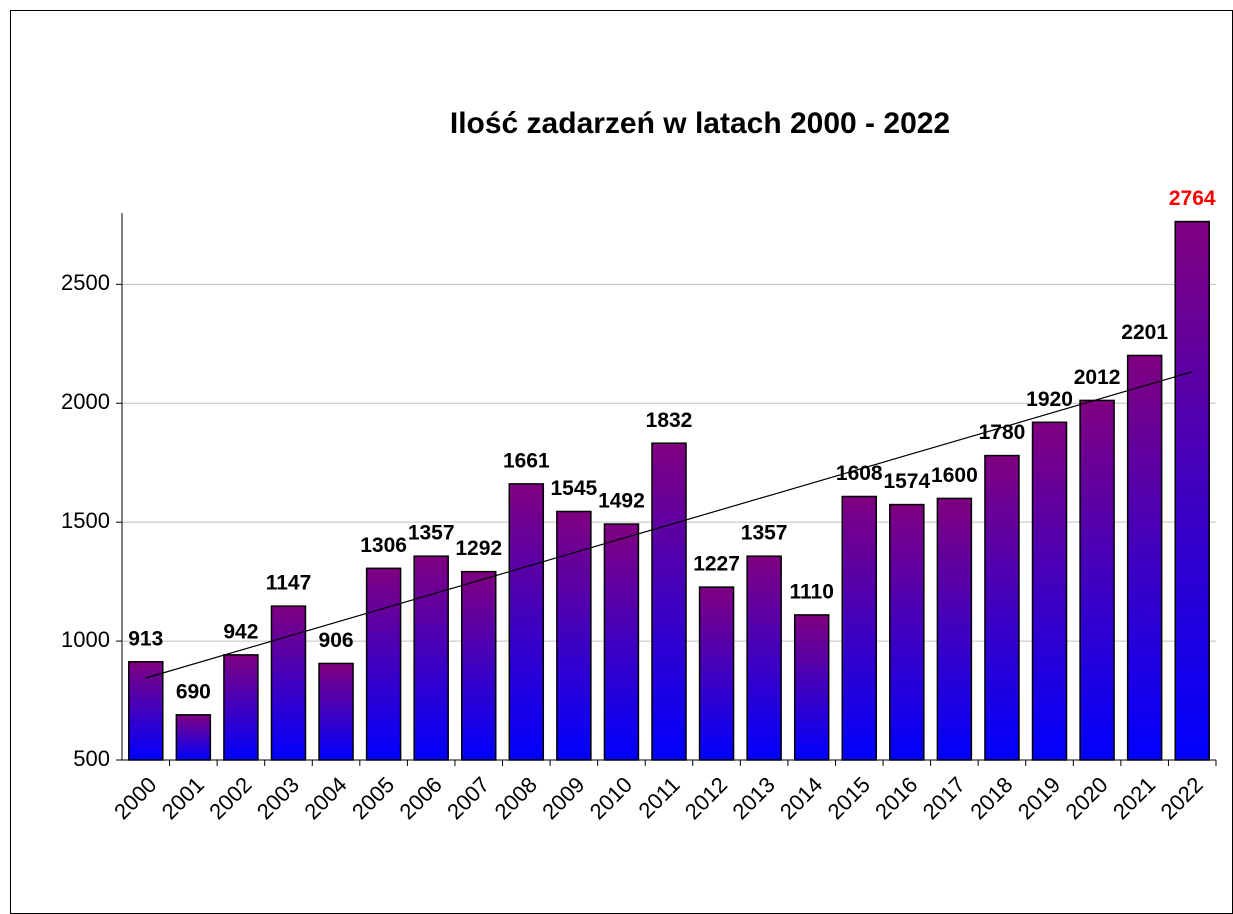 Image resolution: width=1233 pixels, height=914 pixels. What do you see at coordinates (954, 475) in the screenshot?
I see `value-label: 1600` at bounding box center [954, 475].